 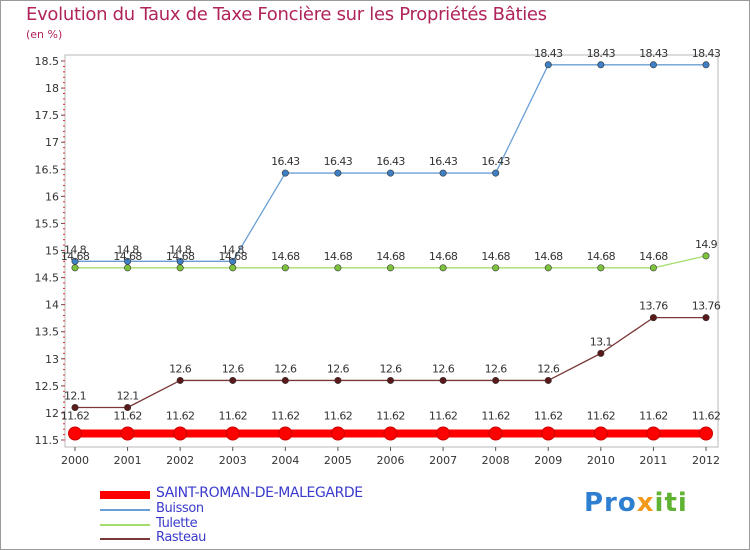 I want to click on legend-label: Rasteau, so click(x=181, y=537).